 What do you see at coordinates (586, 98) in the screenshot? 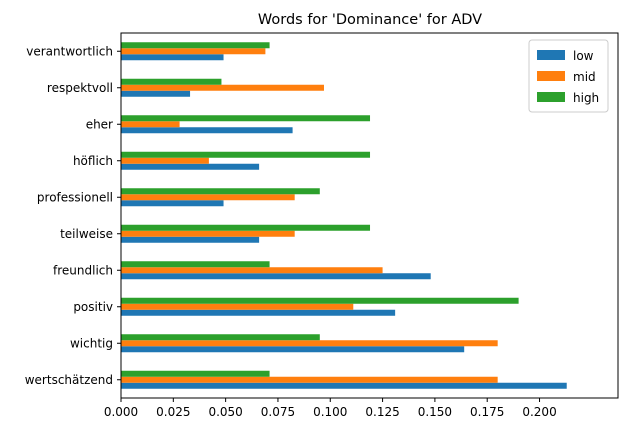
I see `legend-label-high: high` at bounding box center [586, 98].